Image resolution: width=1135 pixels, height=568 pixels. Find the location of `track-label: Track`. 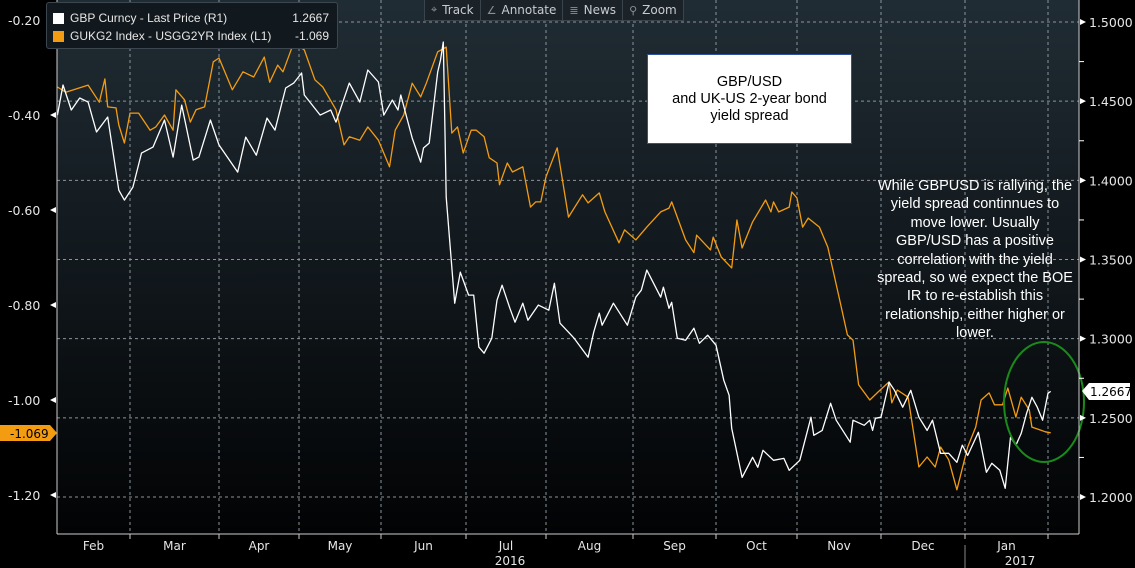

track-label: Track is located at coordinates (458, 10).